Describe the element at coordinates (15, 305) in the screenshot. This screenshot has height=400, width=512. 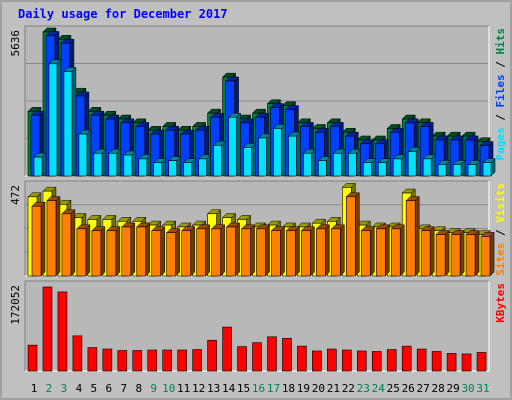
I see `max-label-bottom: 172052` at that location.